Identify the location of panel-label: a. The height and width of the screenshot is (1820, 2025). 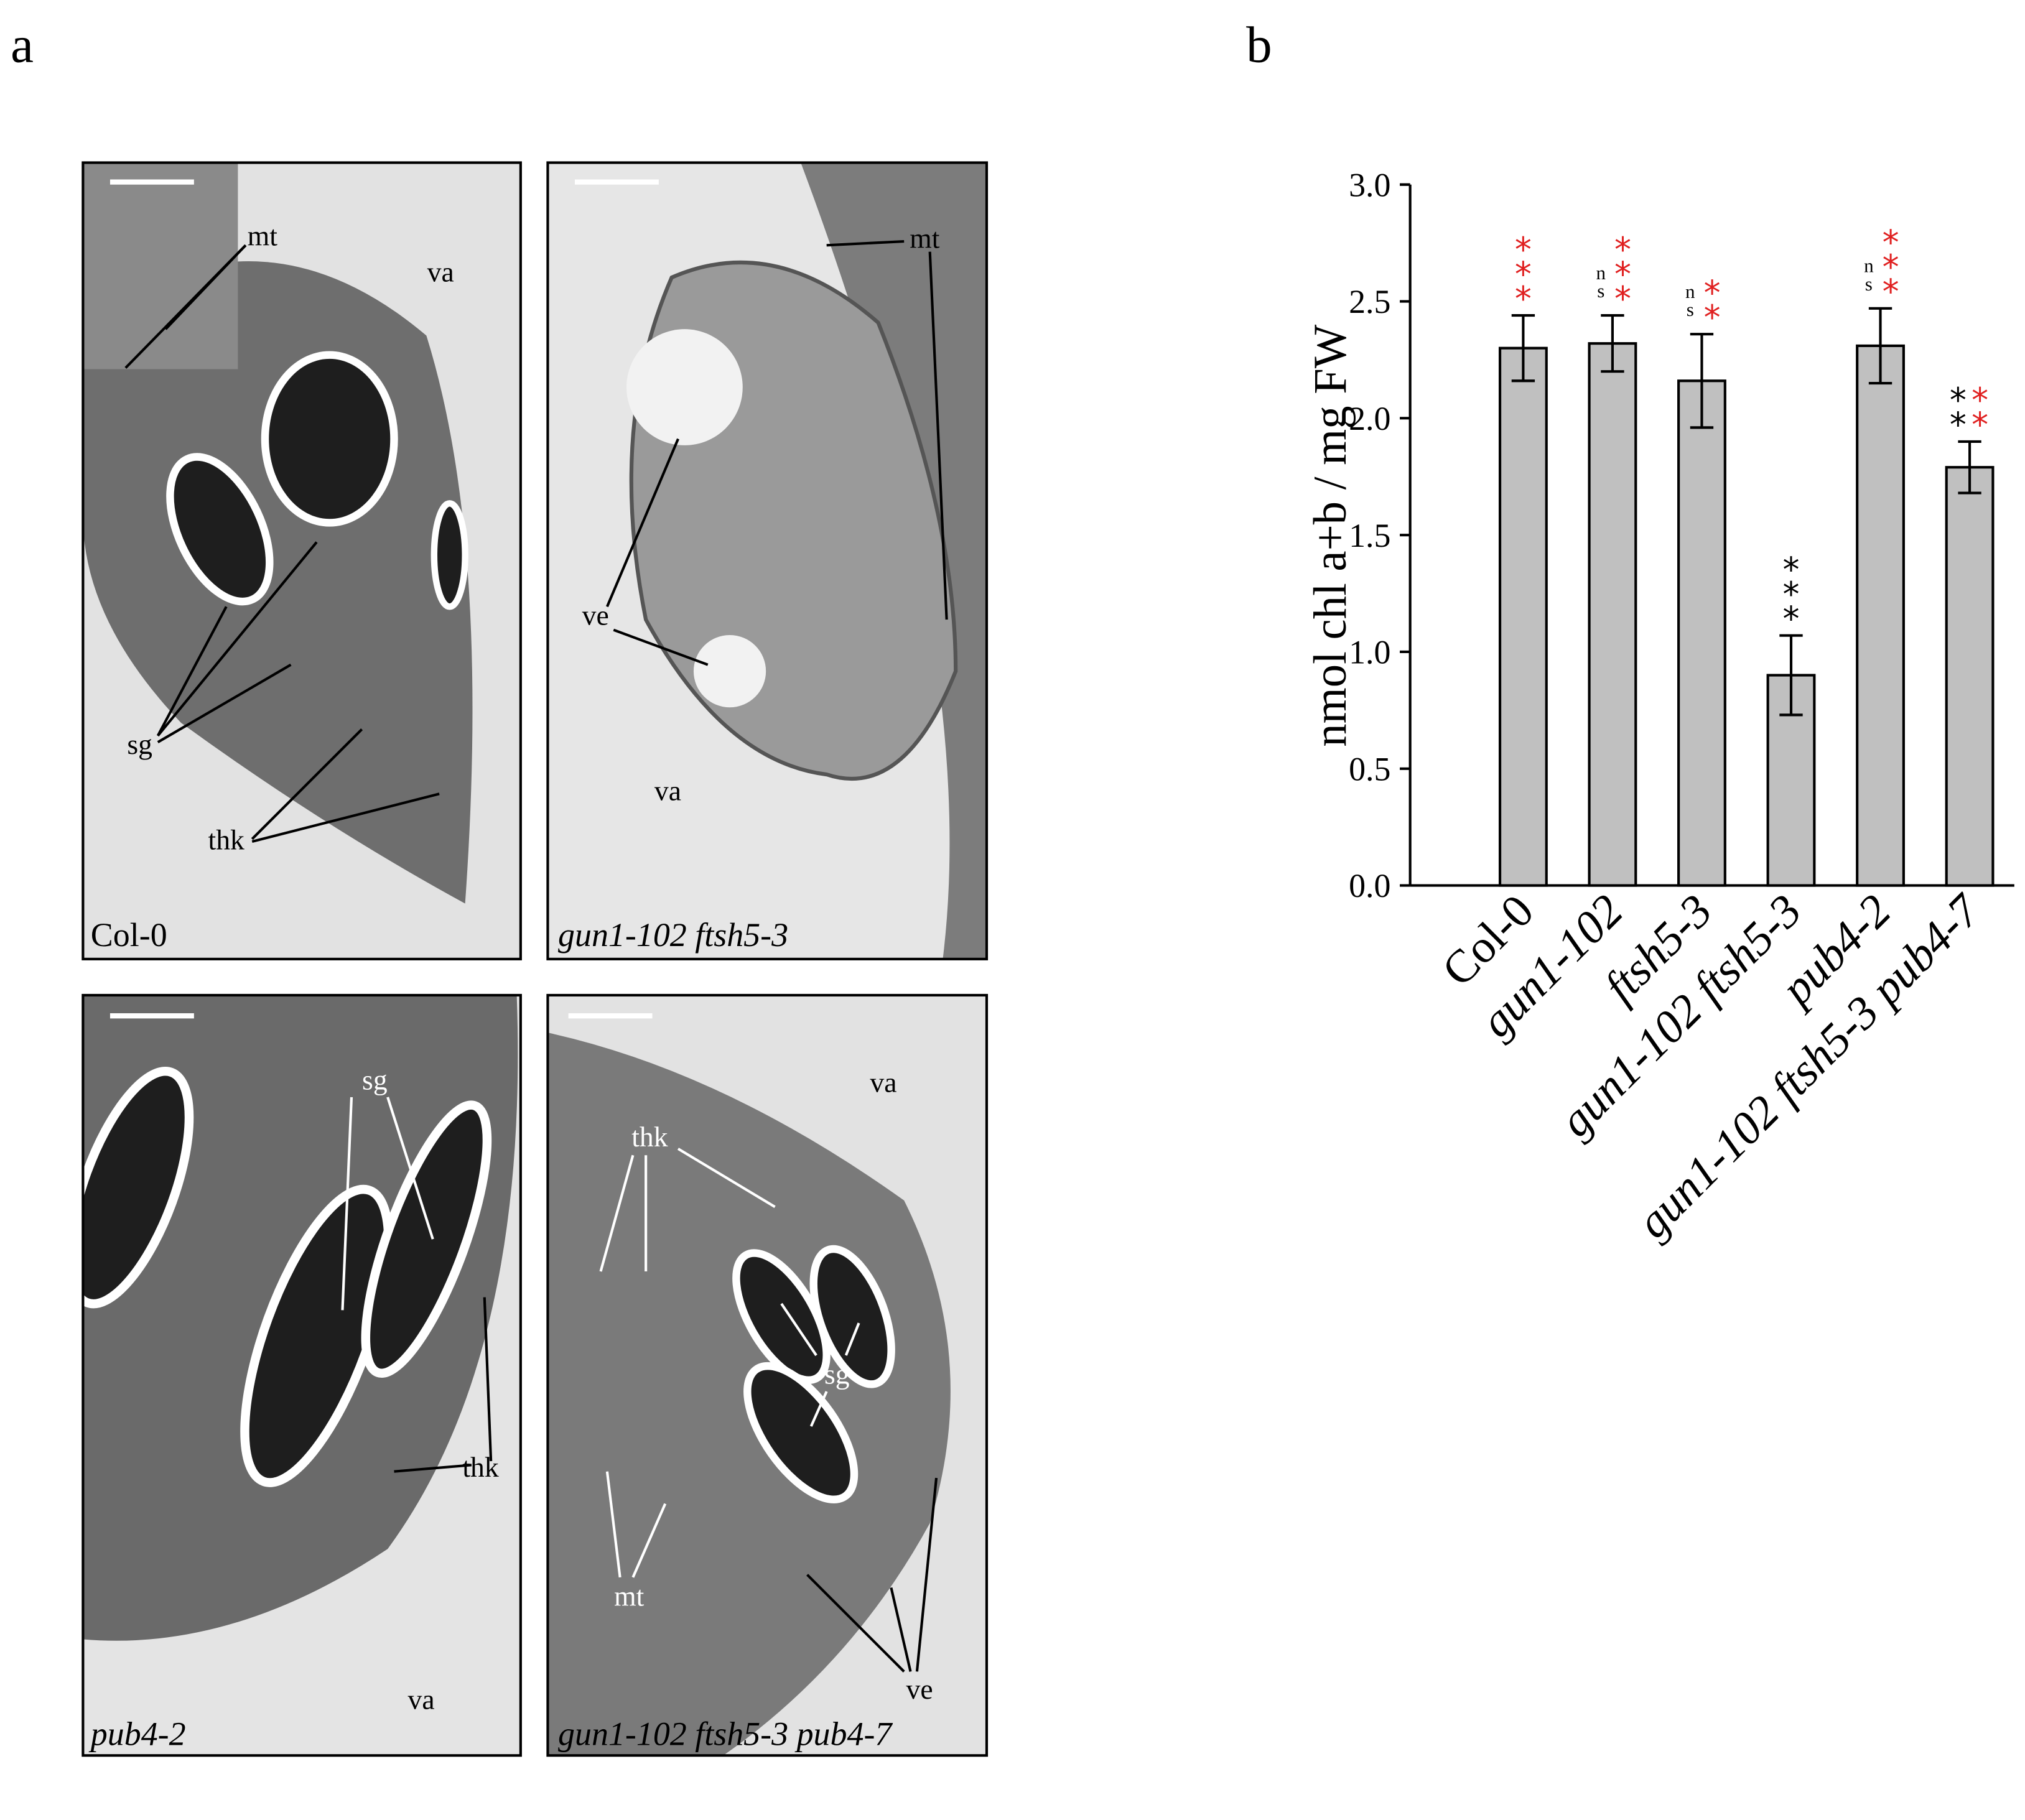
(22, 45).